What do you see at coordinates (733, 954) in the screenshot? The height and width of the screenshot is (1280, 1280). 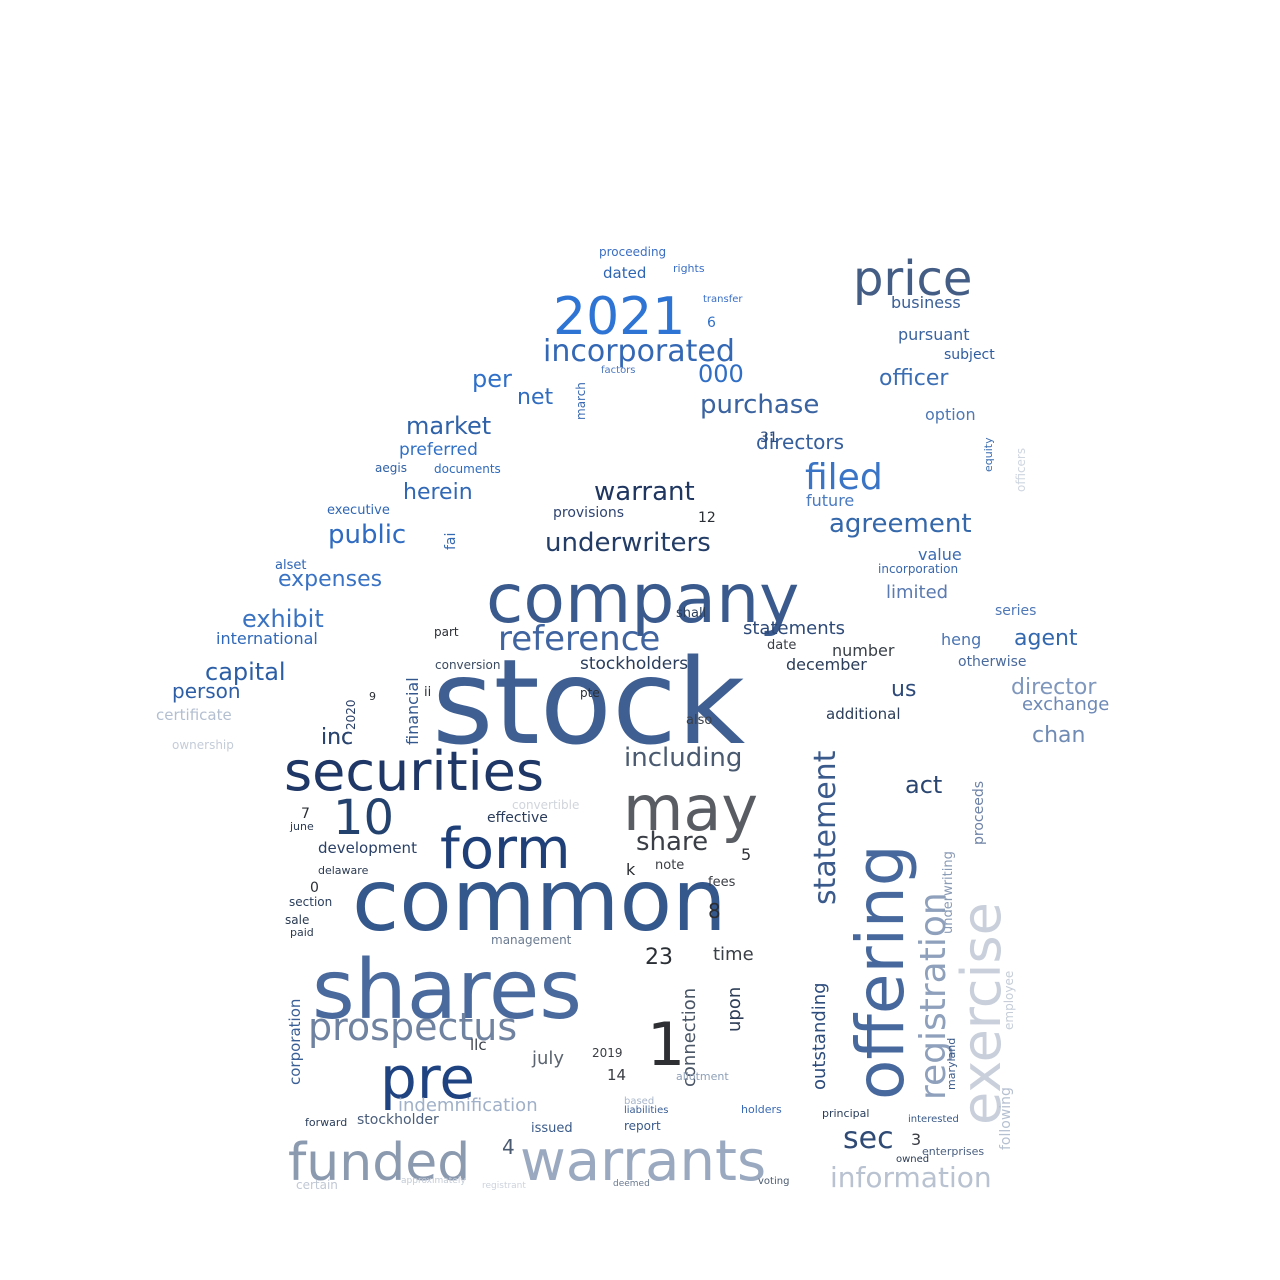 I see `cloud-word: time` at bounding box center [733, 954].